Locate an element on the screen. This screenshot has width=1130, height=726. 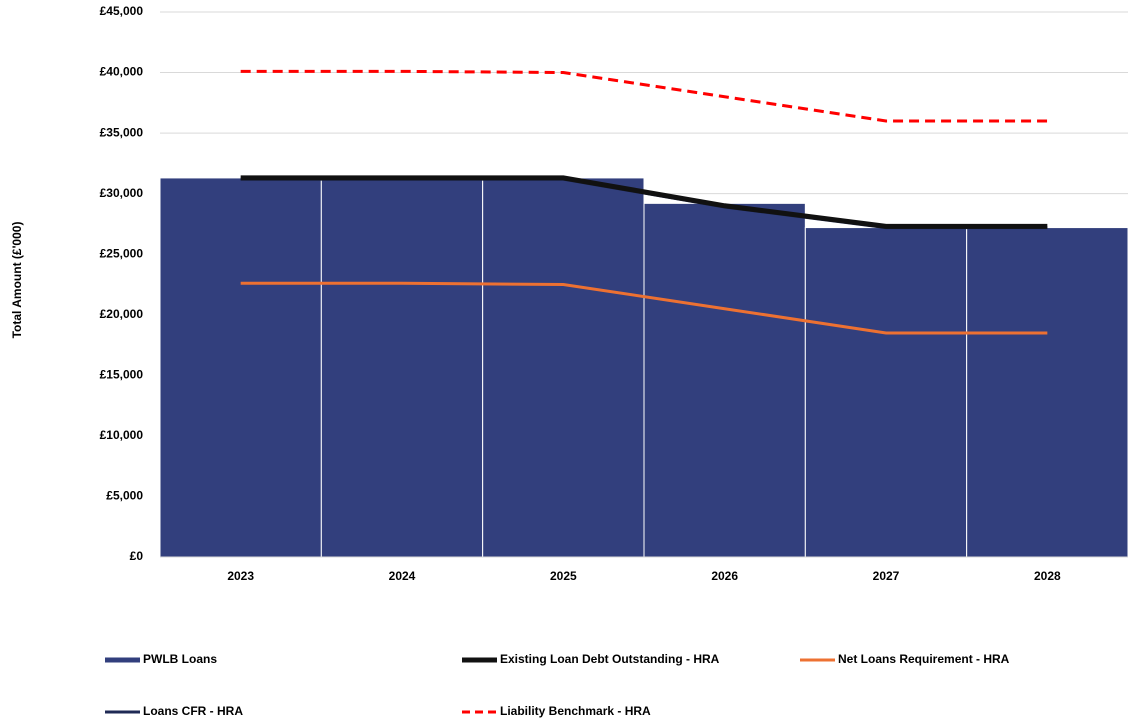
y-tick-label: £35,000 is located at coordinates (122, 132).